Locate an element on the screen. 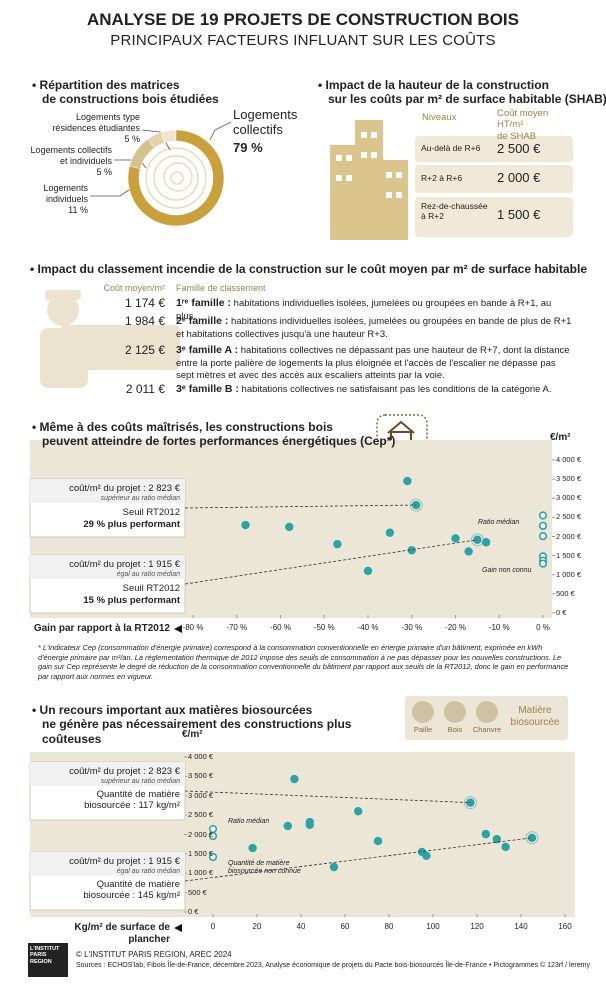 Image resolution: width=606 pixels, height=1000 pixels. building-icon is located at coordinates (369, 180).